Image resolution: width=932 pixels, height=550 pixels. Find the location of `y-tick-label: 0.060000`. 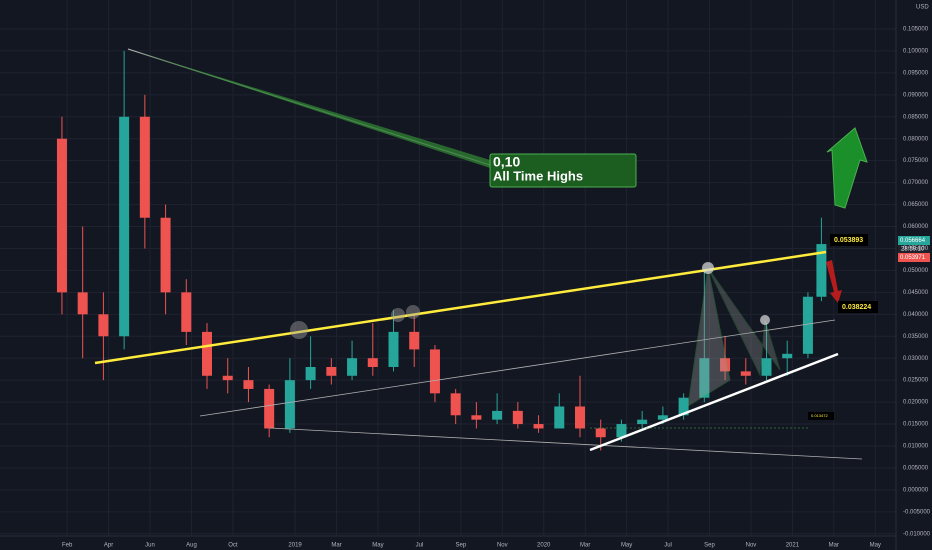

y-tick-label: 0.060000 is located at coordinates (916, 227).